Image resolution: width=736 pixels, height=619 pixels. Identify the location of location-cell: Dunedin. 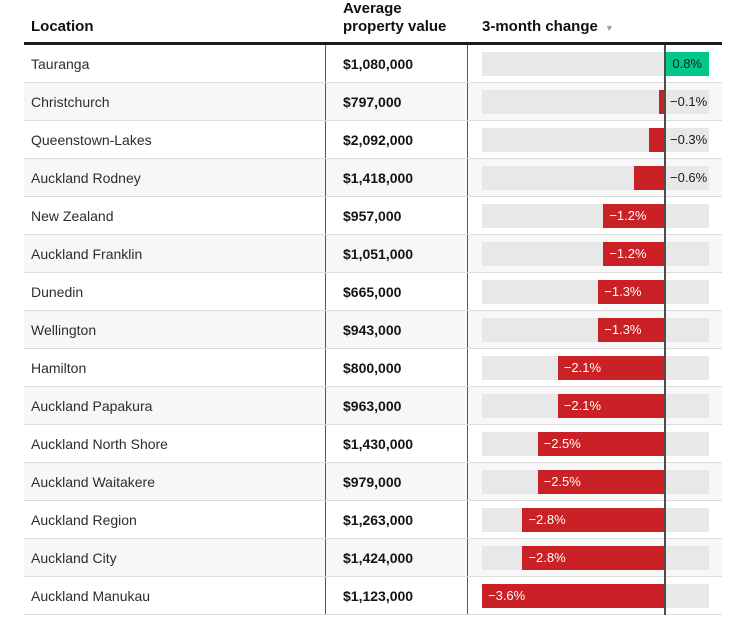
(175, 291).